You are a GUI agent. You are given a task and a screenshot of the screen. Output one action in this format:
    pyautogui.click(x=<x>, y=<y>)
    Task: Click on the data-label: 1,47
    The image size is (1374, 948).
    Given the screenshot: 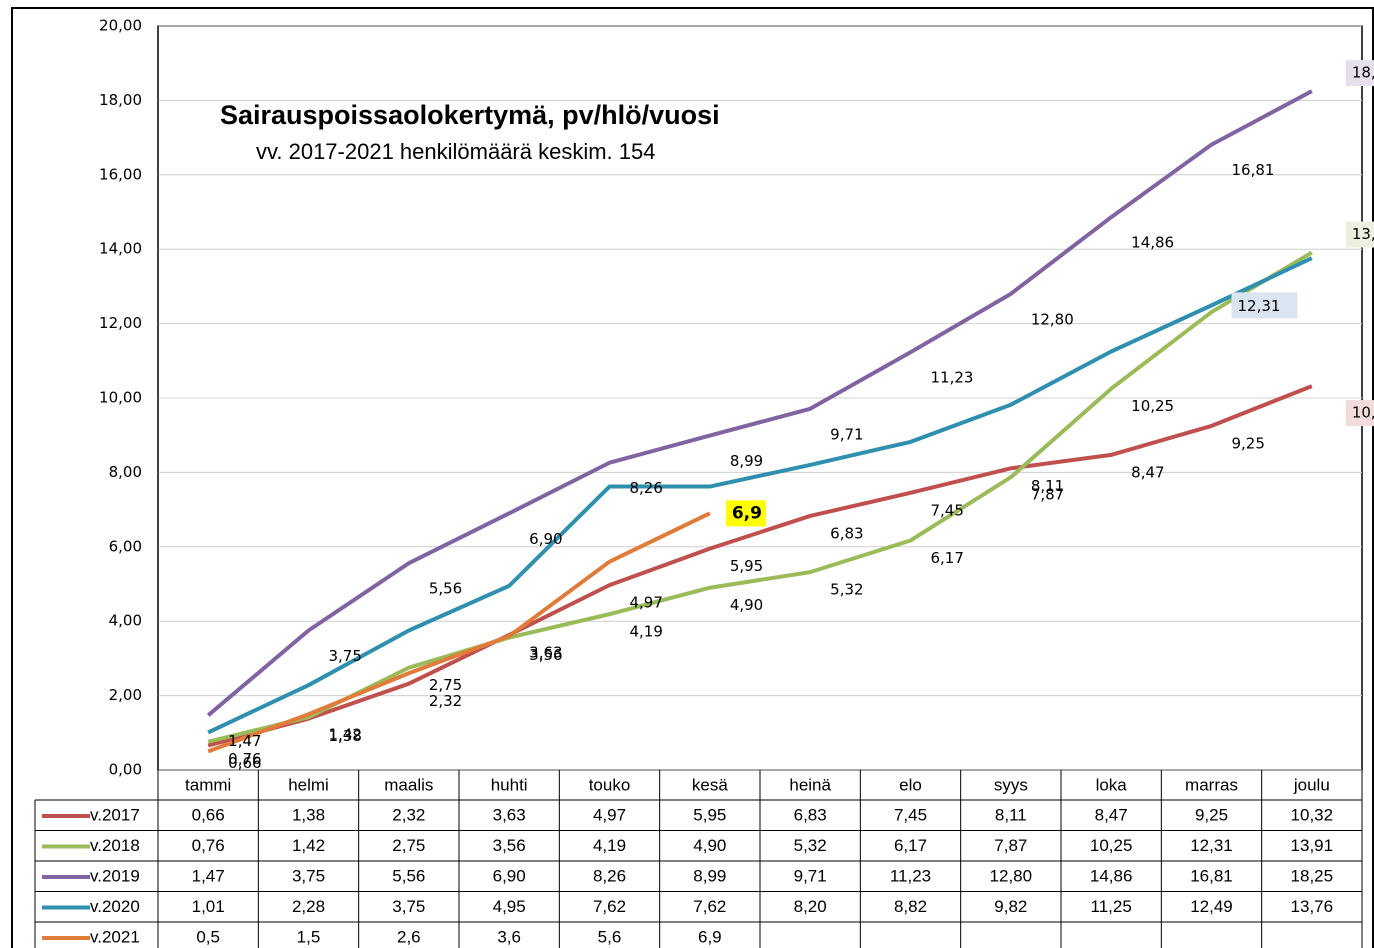 What is the action you would take?
    pyautogui.click(x=244, y=741)
    